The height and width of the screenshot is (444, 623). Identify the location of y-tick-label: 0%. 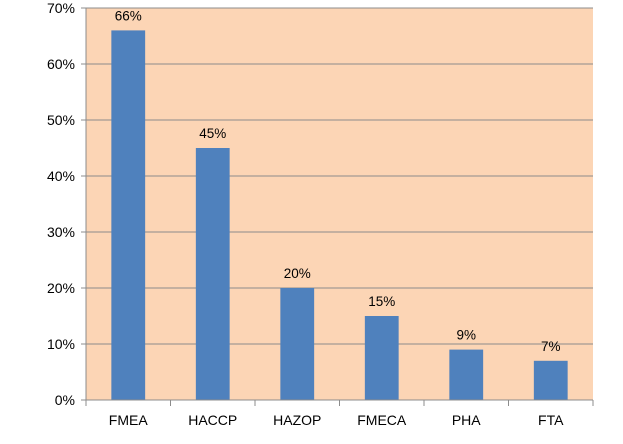
(65, 400).